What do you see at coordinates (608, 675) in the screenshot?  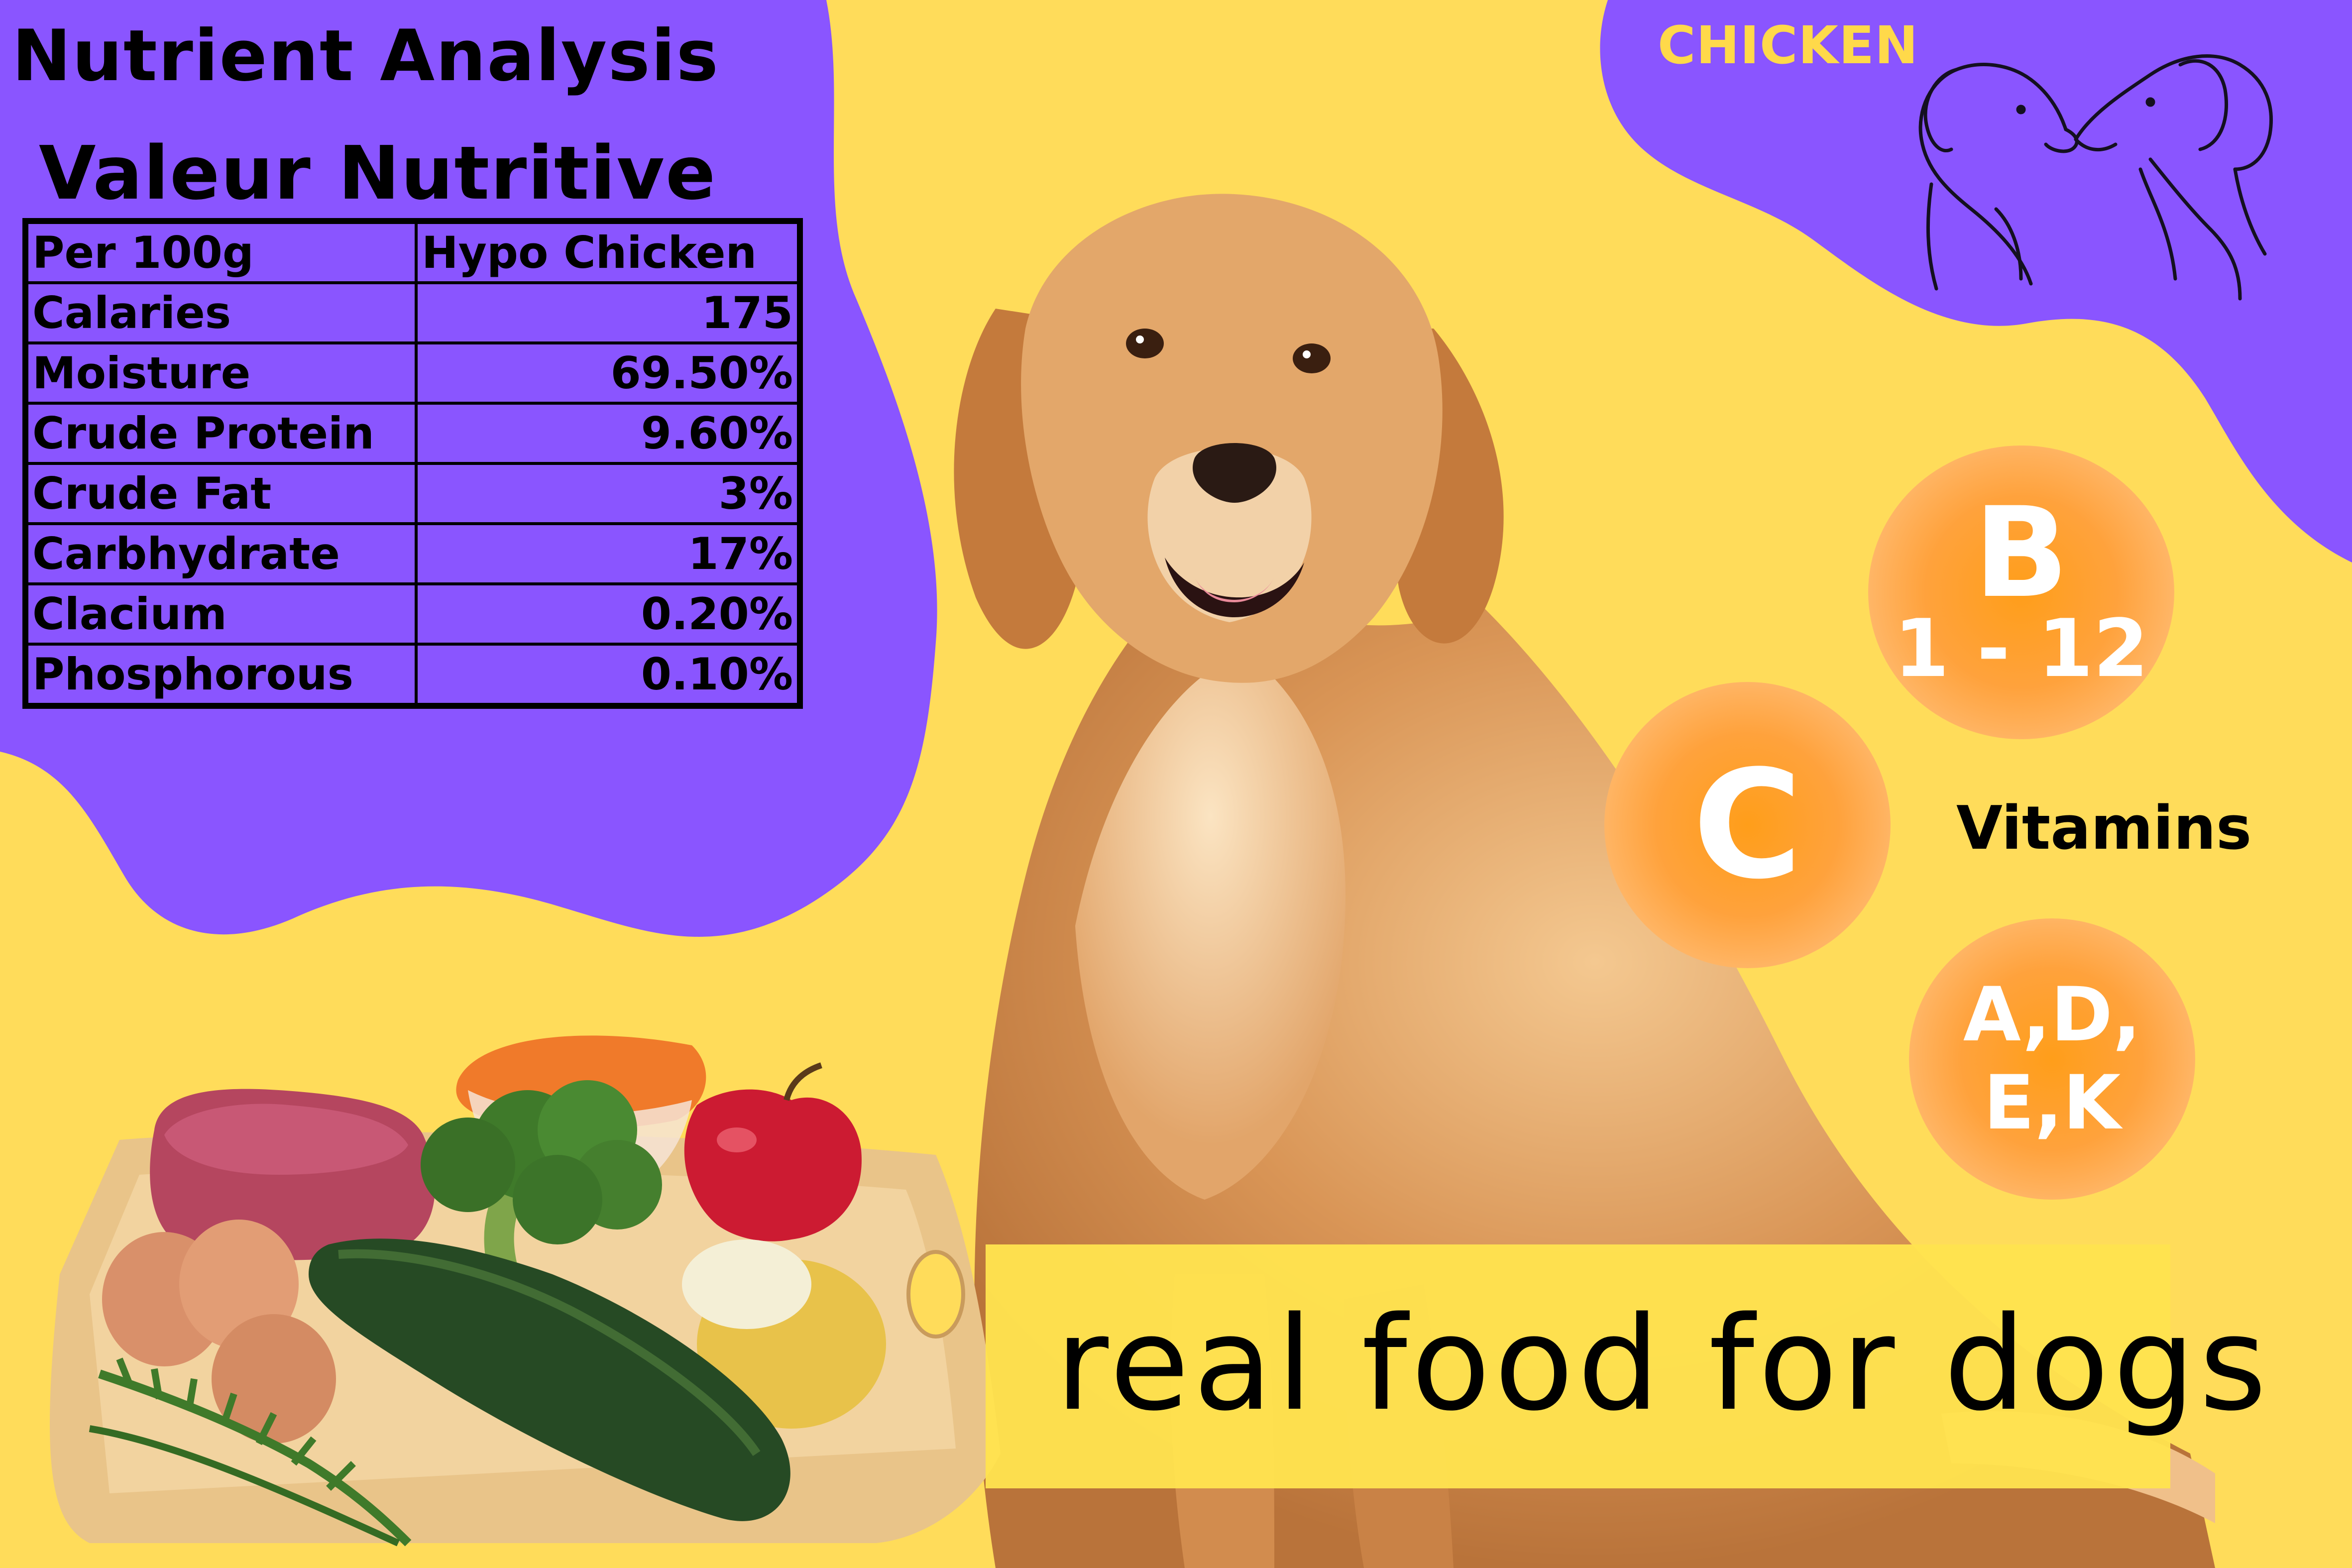 I see `nutrient-value: 0.10%` at bounding box center [608, 675].